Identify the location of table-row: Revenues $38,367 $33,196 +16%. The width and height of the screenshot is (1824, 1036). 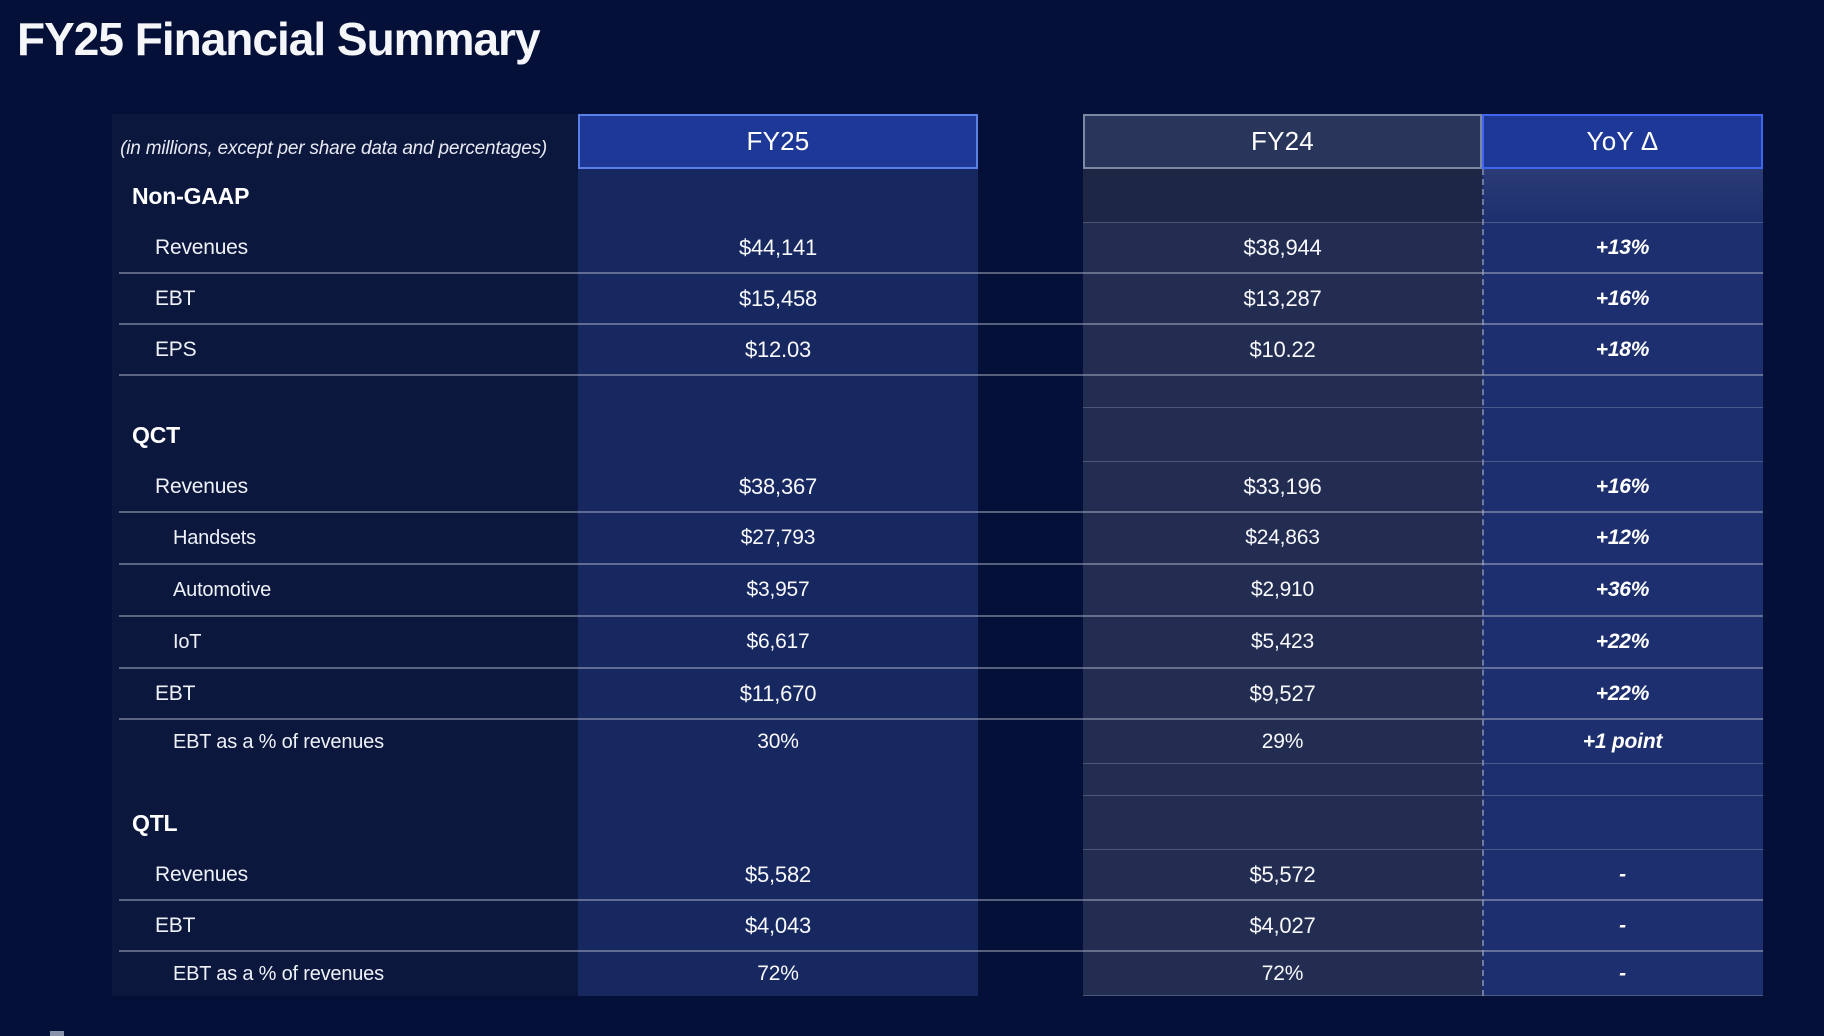
(941, 487).